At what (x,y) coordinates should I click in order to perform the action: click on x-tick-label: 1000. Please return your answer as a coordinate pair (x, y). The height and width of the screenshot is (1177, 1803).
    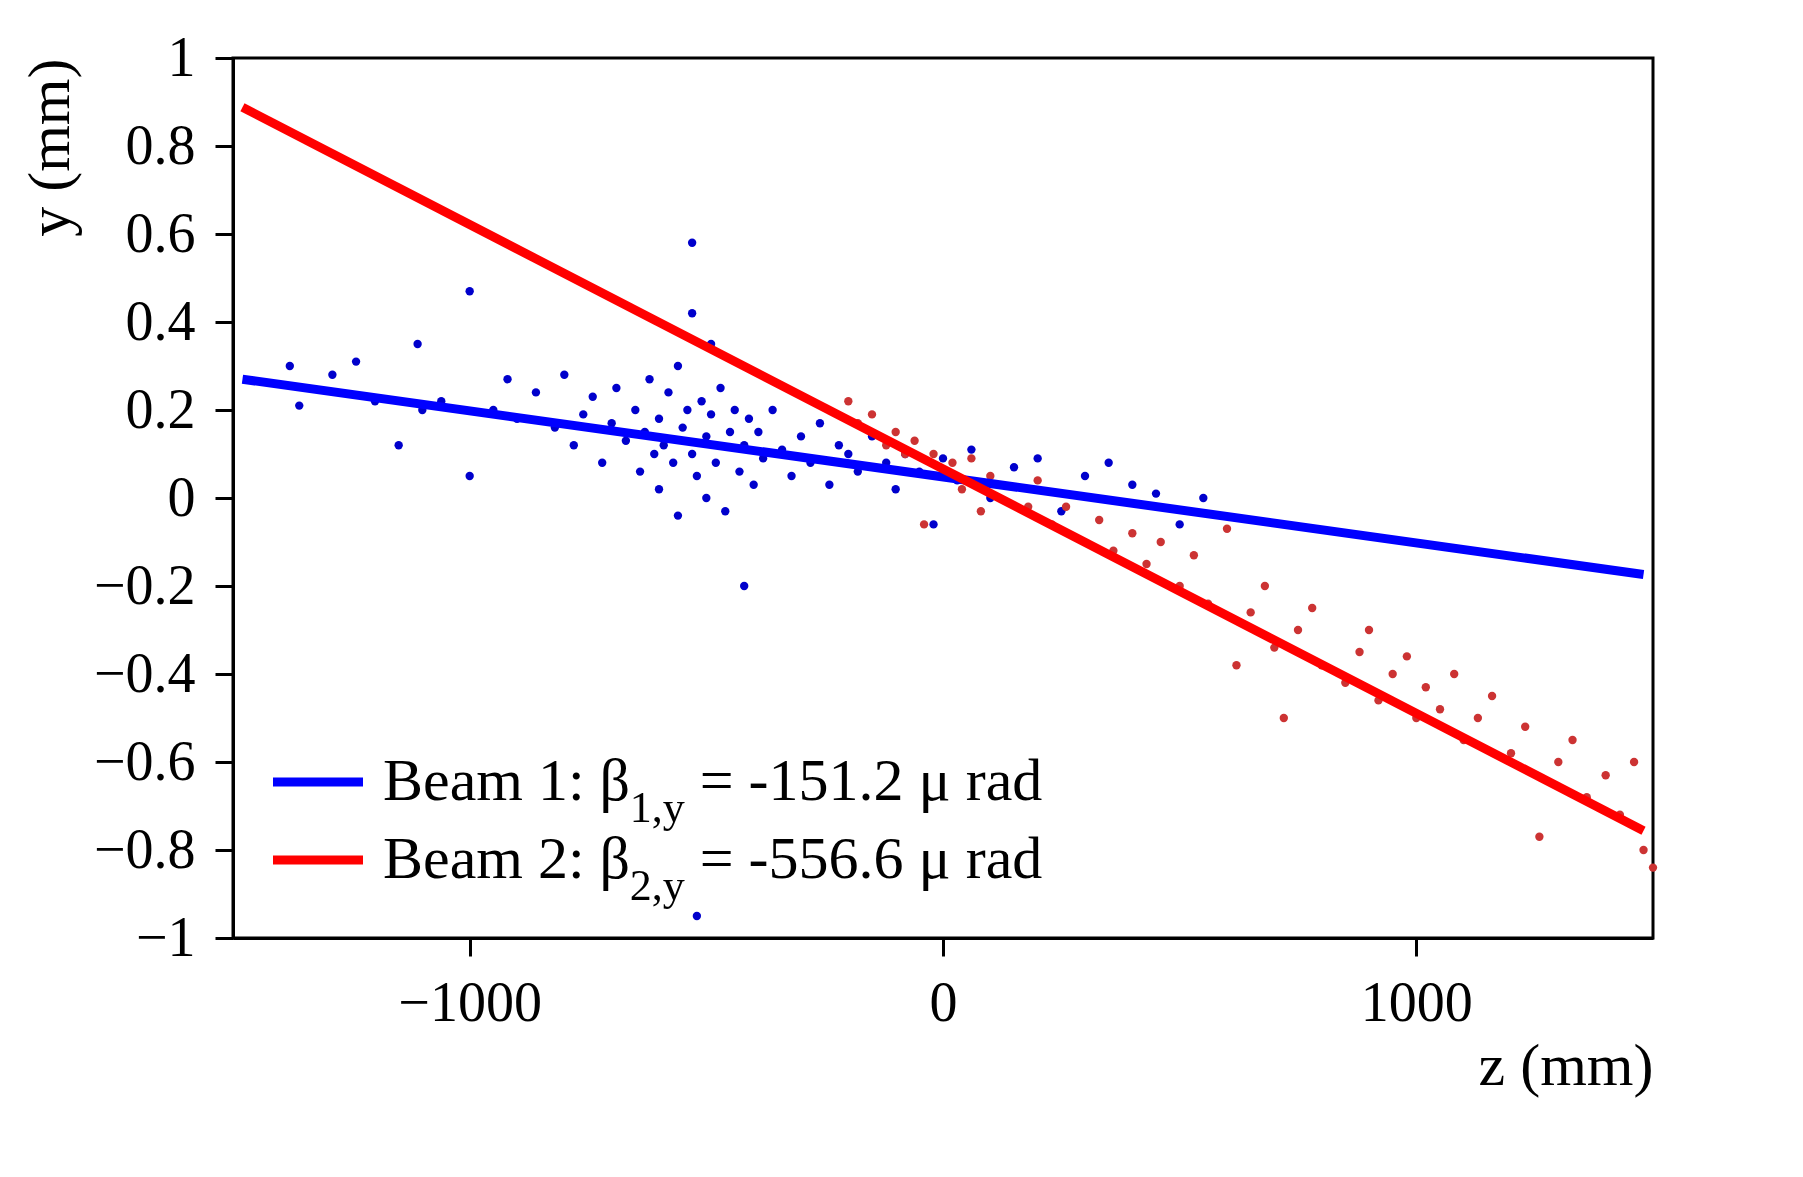
    Looking at the image, I should click on (1416, 1001).